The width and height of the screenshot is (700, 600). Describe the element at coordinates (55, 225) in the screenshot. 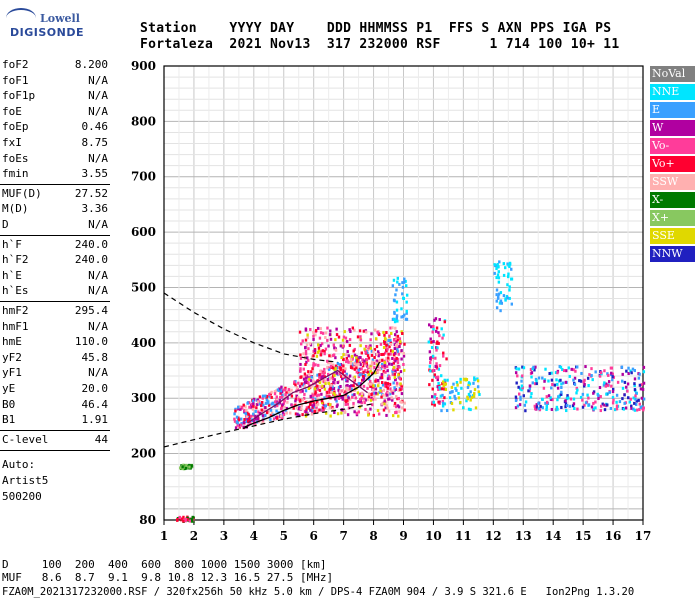

I see `param-row: D N/A` at that location.